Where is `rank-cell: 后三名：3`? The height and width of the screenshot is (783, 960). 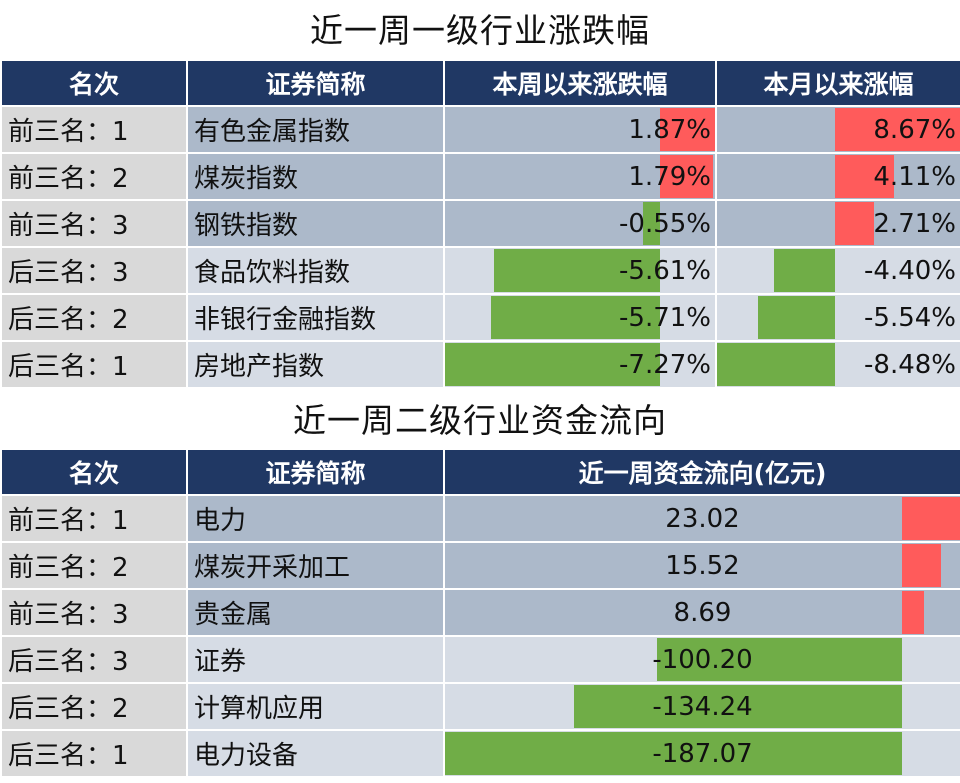 rank-cell: 后三名：3 is located at coordinates (94, 270).